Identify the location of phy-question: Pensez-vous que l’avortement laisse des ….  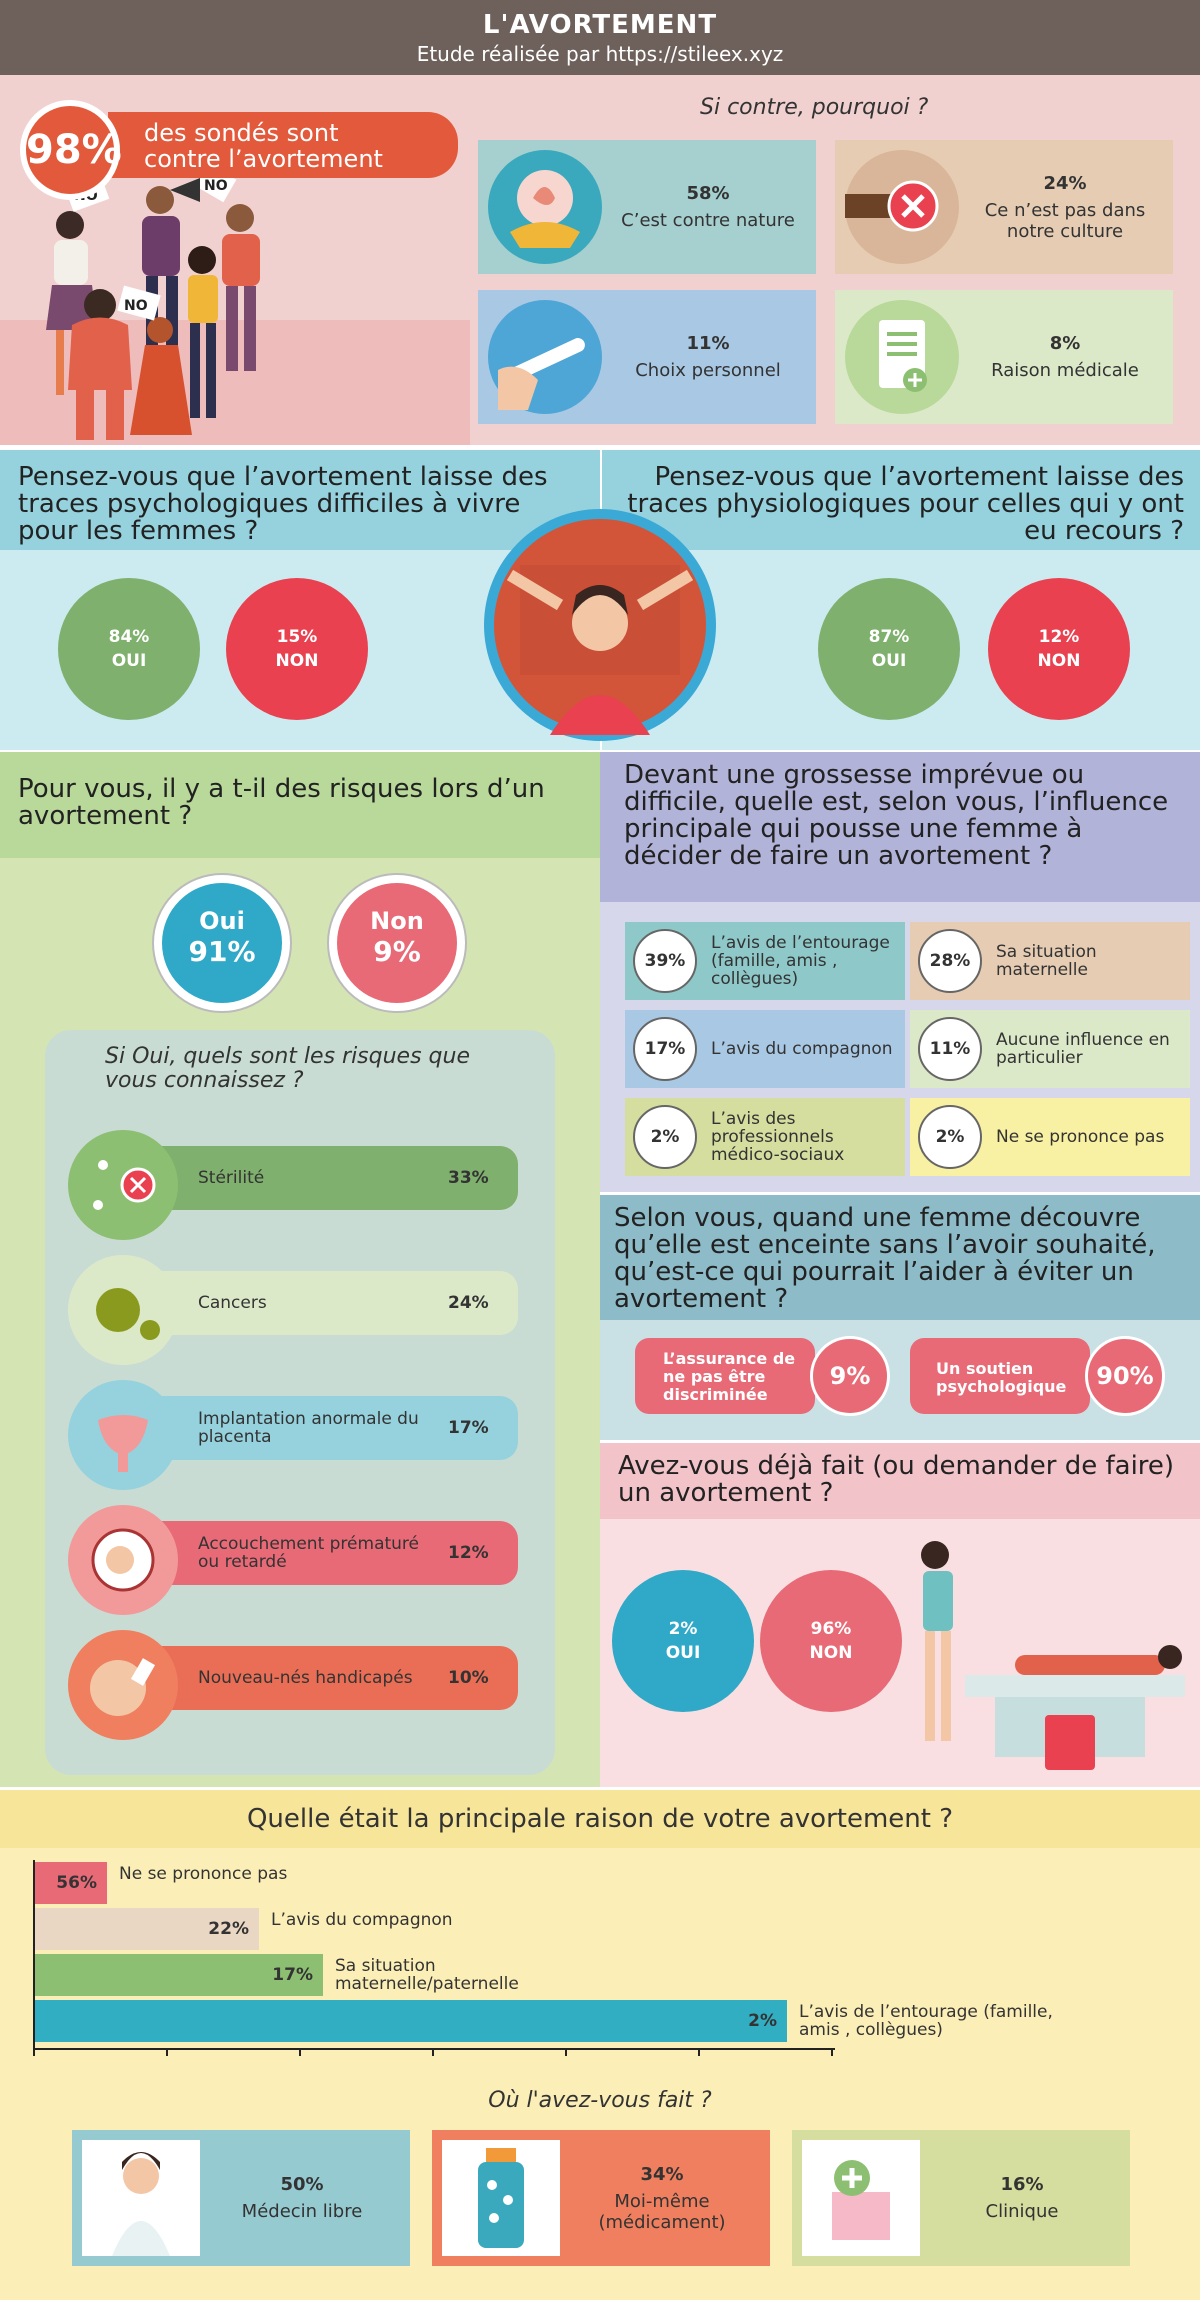
(901, 500).